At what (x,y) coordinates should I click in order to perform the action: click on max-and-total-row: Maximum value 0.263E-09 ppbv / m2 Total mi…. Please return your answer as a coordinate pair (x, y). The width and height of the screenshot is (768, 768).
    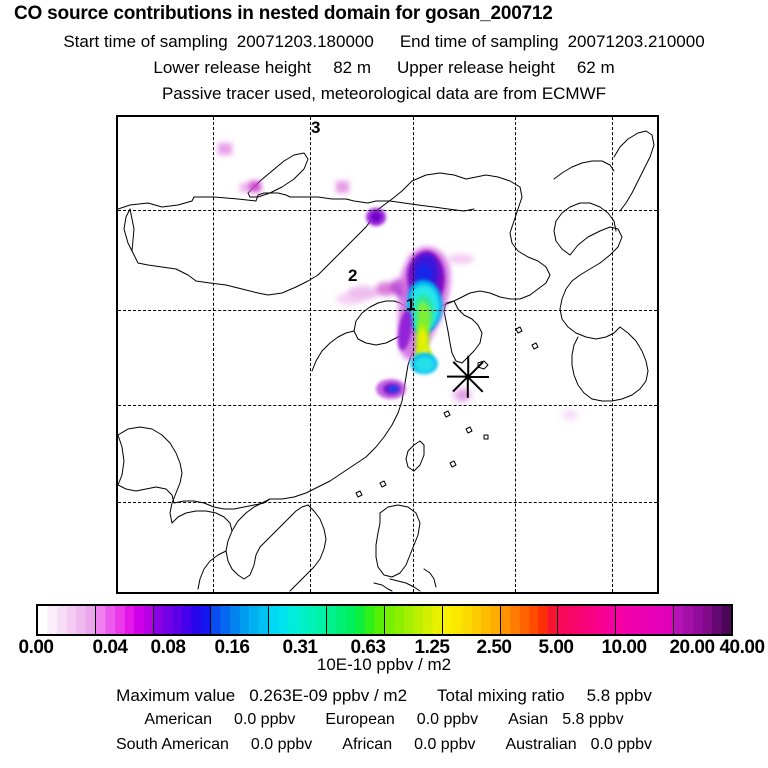
    Looking at the image, I should click on (384, 696).